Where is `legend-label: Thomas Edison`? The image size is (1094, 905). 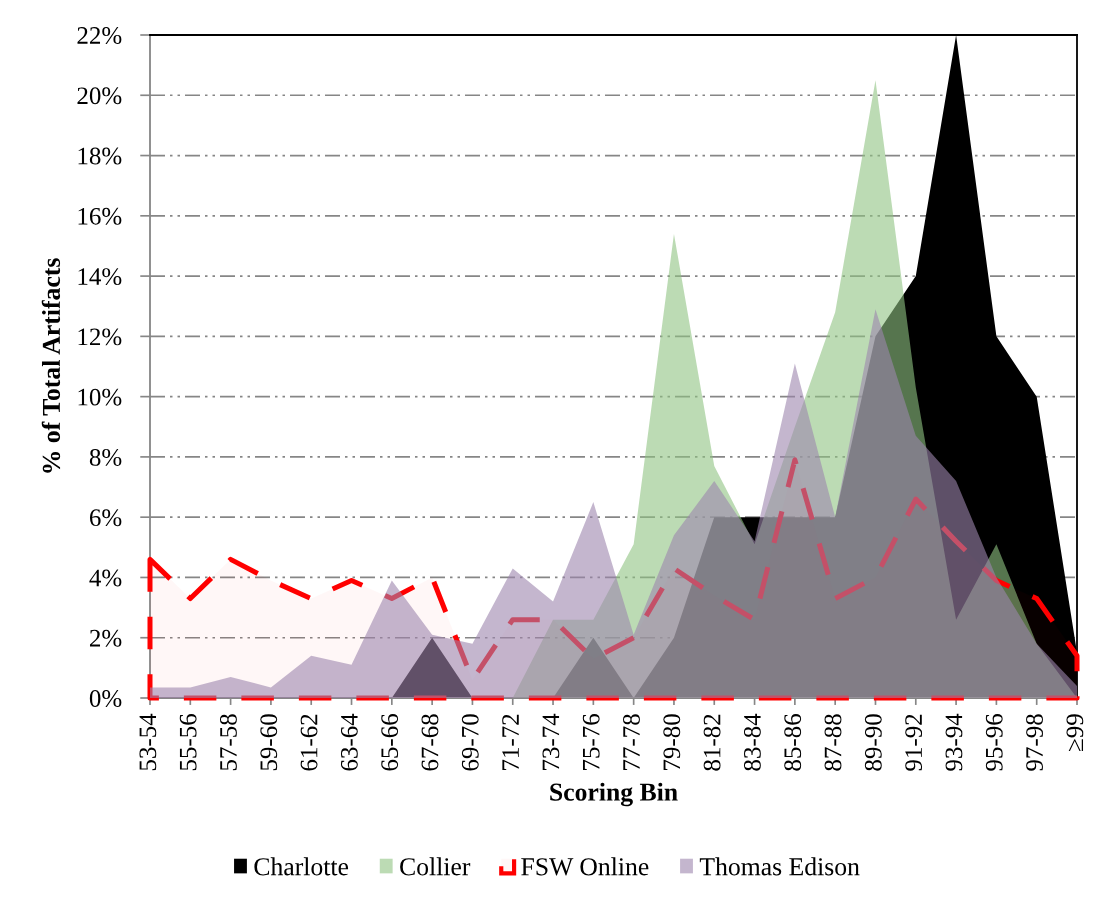
legend-label: Thomas Edison is located at coordinates (779, 866).